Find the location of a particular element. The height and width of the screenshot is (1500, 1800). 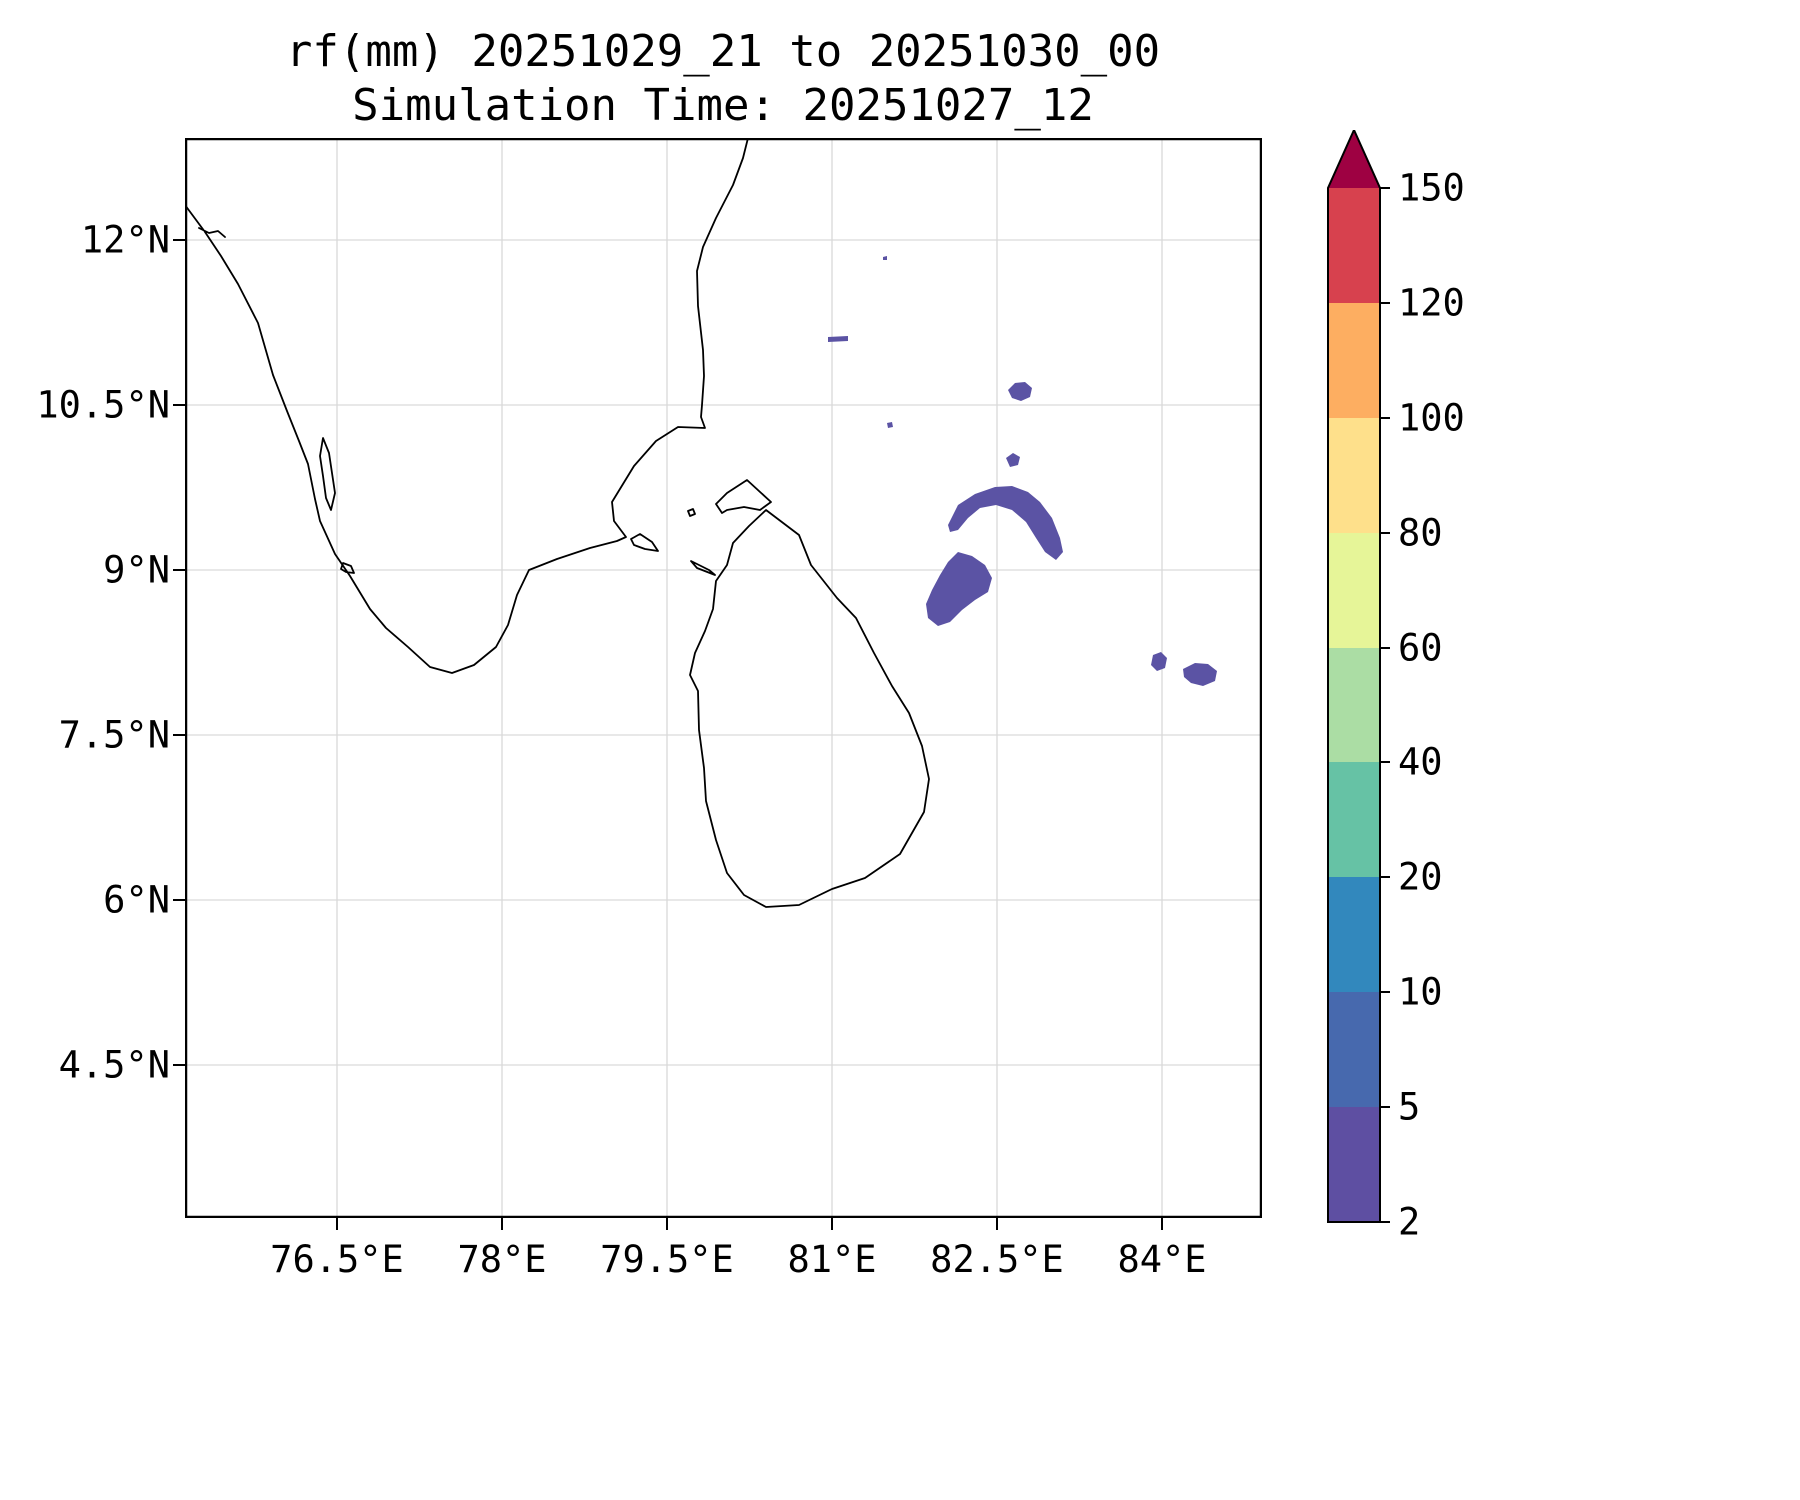

x-tick-label-79-5e: 79.5°E is located at coordinates (667, 1259).